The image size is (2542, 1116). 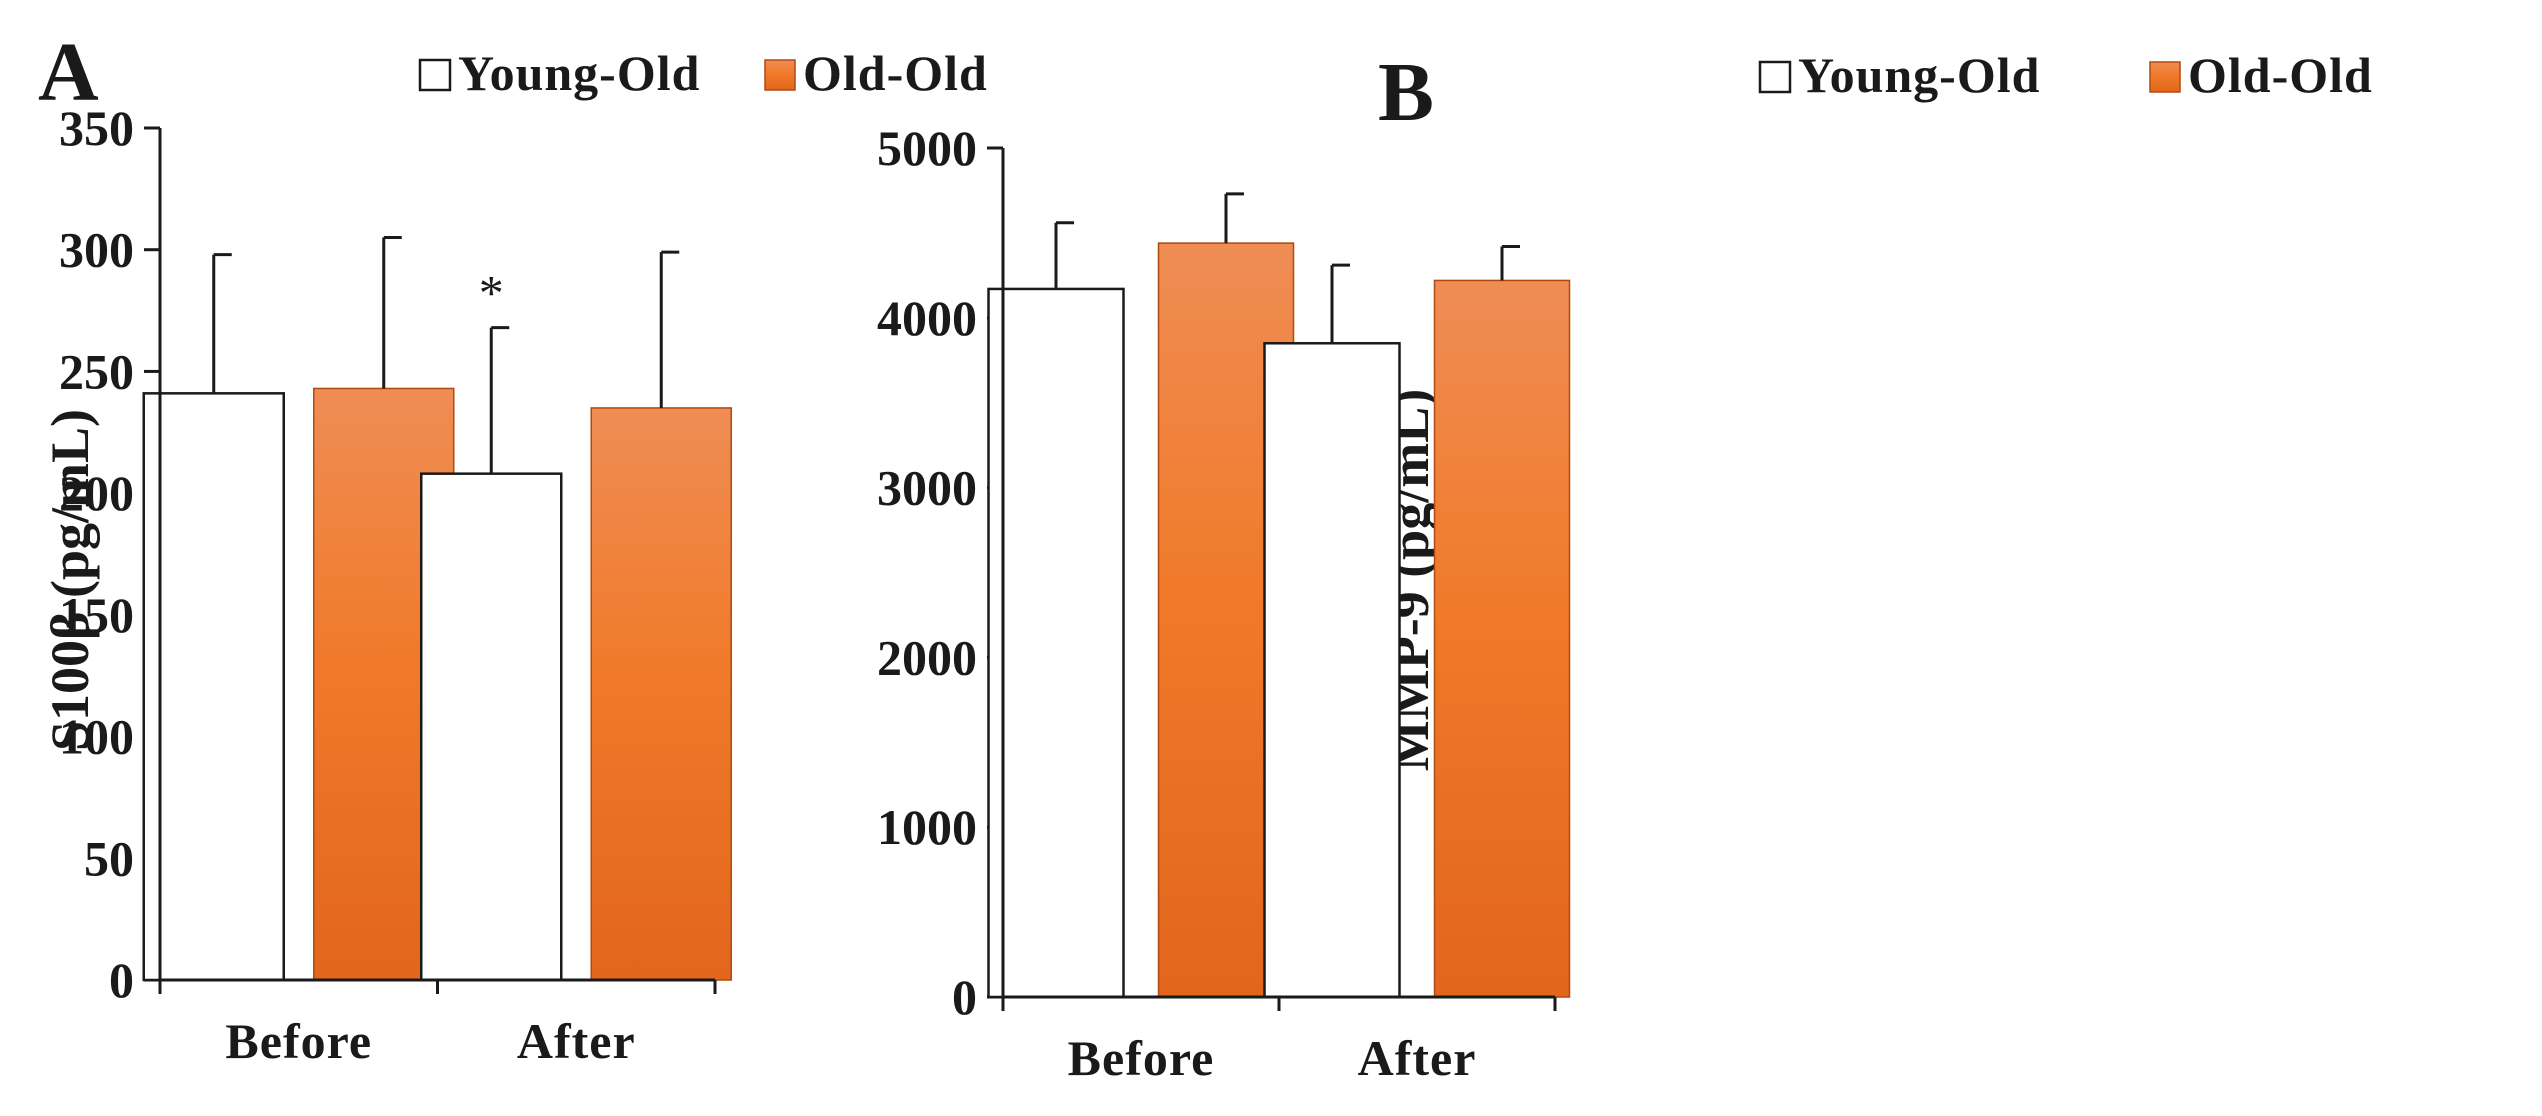 What do you see at coordinates (96, 128) in the screenshot?
I see `y-tick-label: 350` at bounding box center [96, 128].